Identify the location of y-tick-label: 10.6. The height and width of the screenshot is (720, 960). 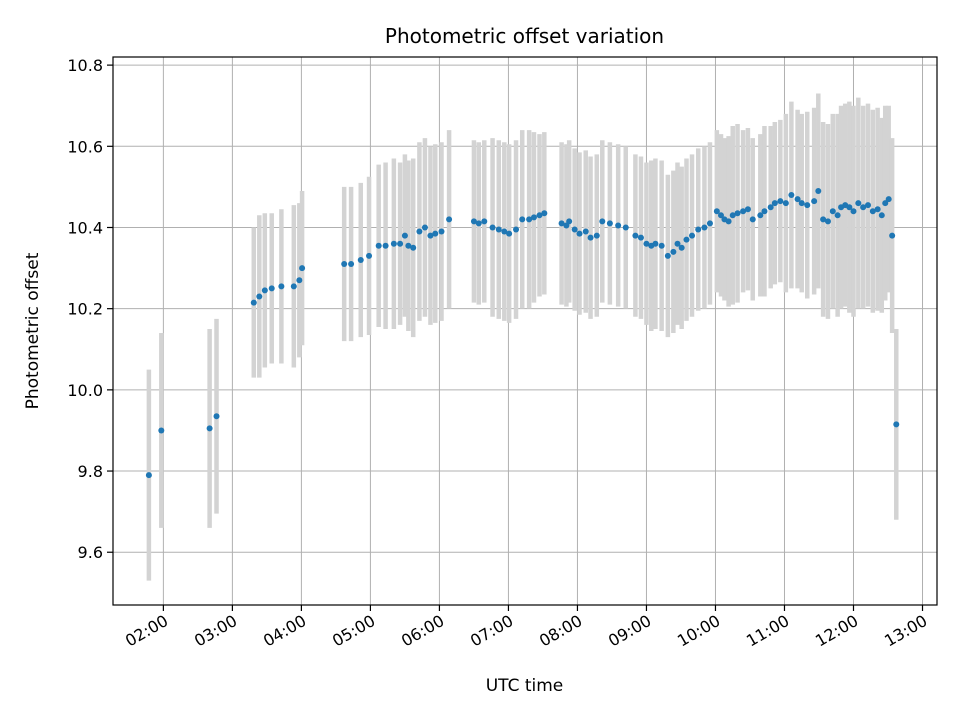
(85, 146).